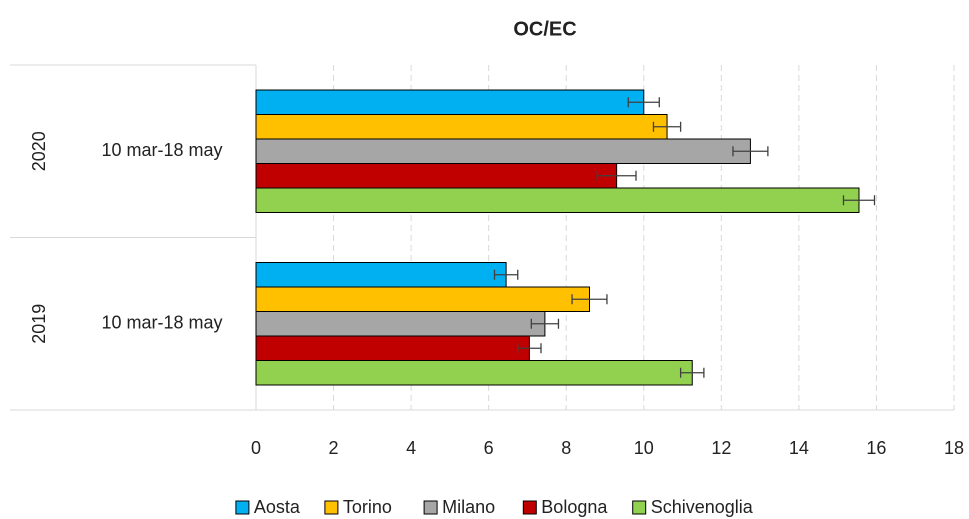 This screenshot has width=969, height=519. What do you see at coordinates (721, 448) in the screenshot?
I see `x-tick-label: 12` at bounding box center [721, 448].